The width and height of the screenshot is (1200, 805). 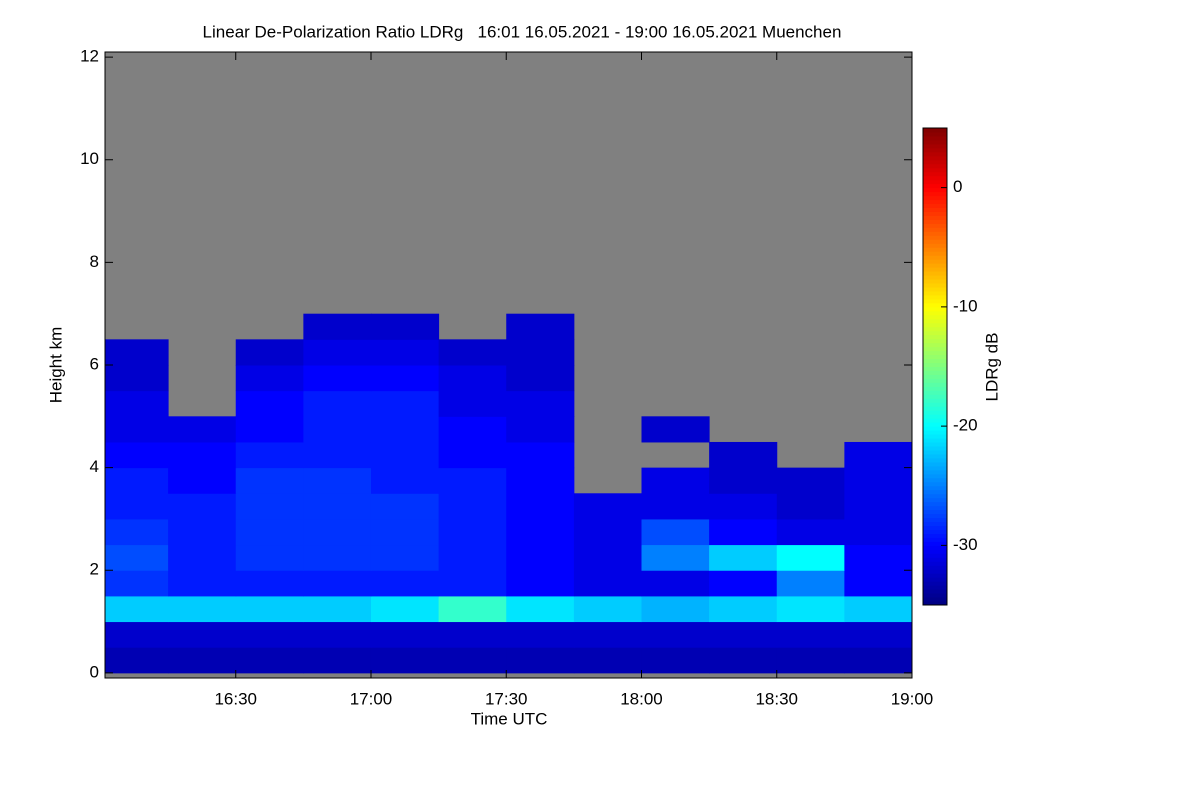 What do you see at coordinates (94, 466) in the screenshot?
I see `y-tick-label: 4` at bounding box center [94, 466].